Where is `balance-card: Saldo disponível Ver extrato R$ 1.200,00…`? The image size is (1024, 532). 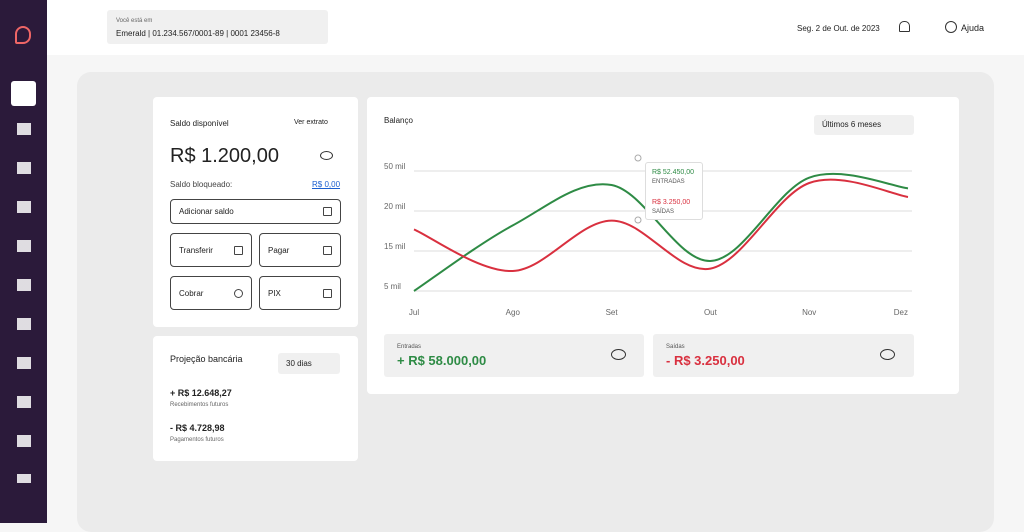 balance-card: Saldo disponível Ver extrato R$ 1.200,00… is located at coordinates (255, 212).